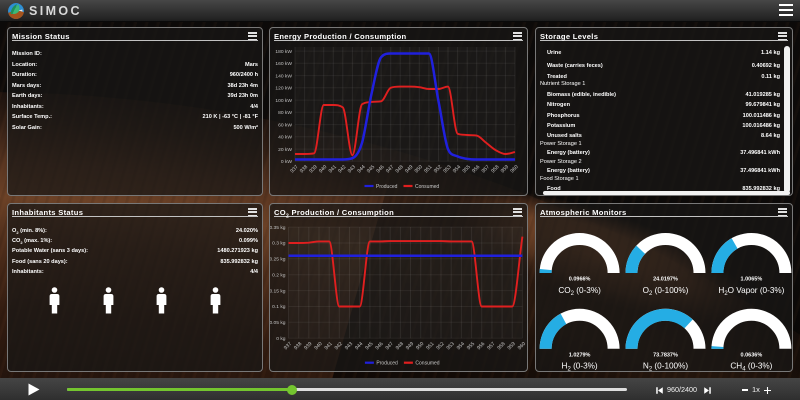 The width and height of the screenshot is (800, 400). Describe the element at coordinates (283, 52) in the screenshot. I see `svg-text: 180 kW` at that location.